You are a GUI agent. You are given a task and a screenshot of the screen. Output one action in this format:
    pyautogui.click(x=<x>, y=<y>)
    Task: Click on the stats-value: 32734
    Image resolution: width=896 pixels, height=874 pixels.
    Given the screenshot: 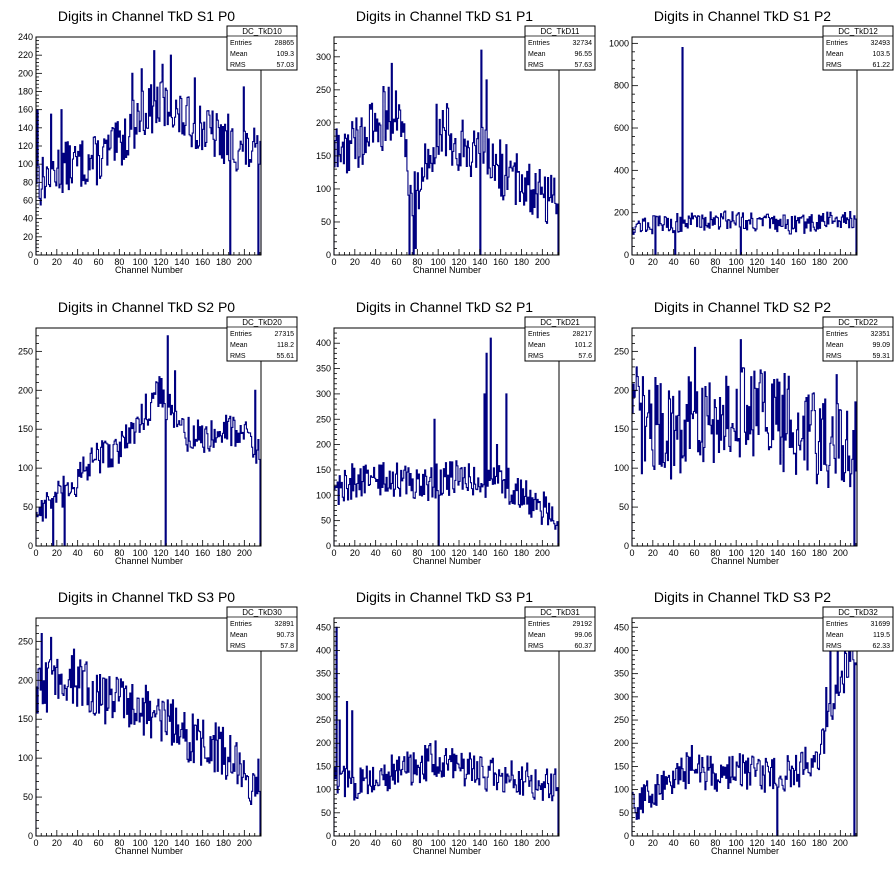 What is the action you would take?
    pyautogui.click(x=583, y=43)
    